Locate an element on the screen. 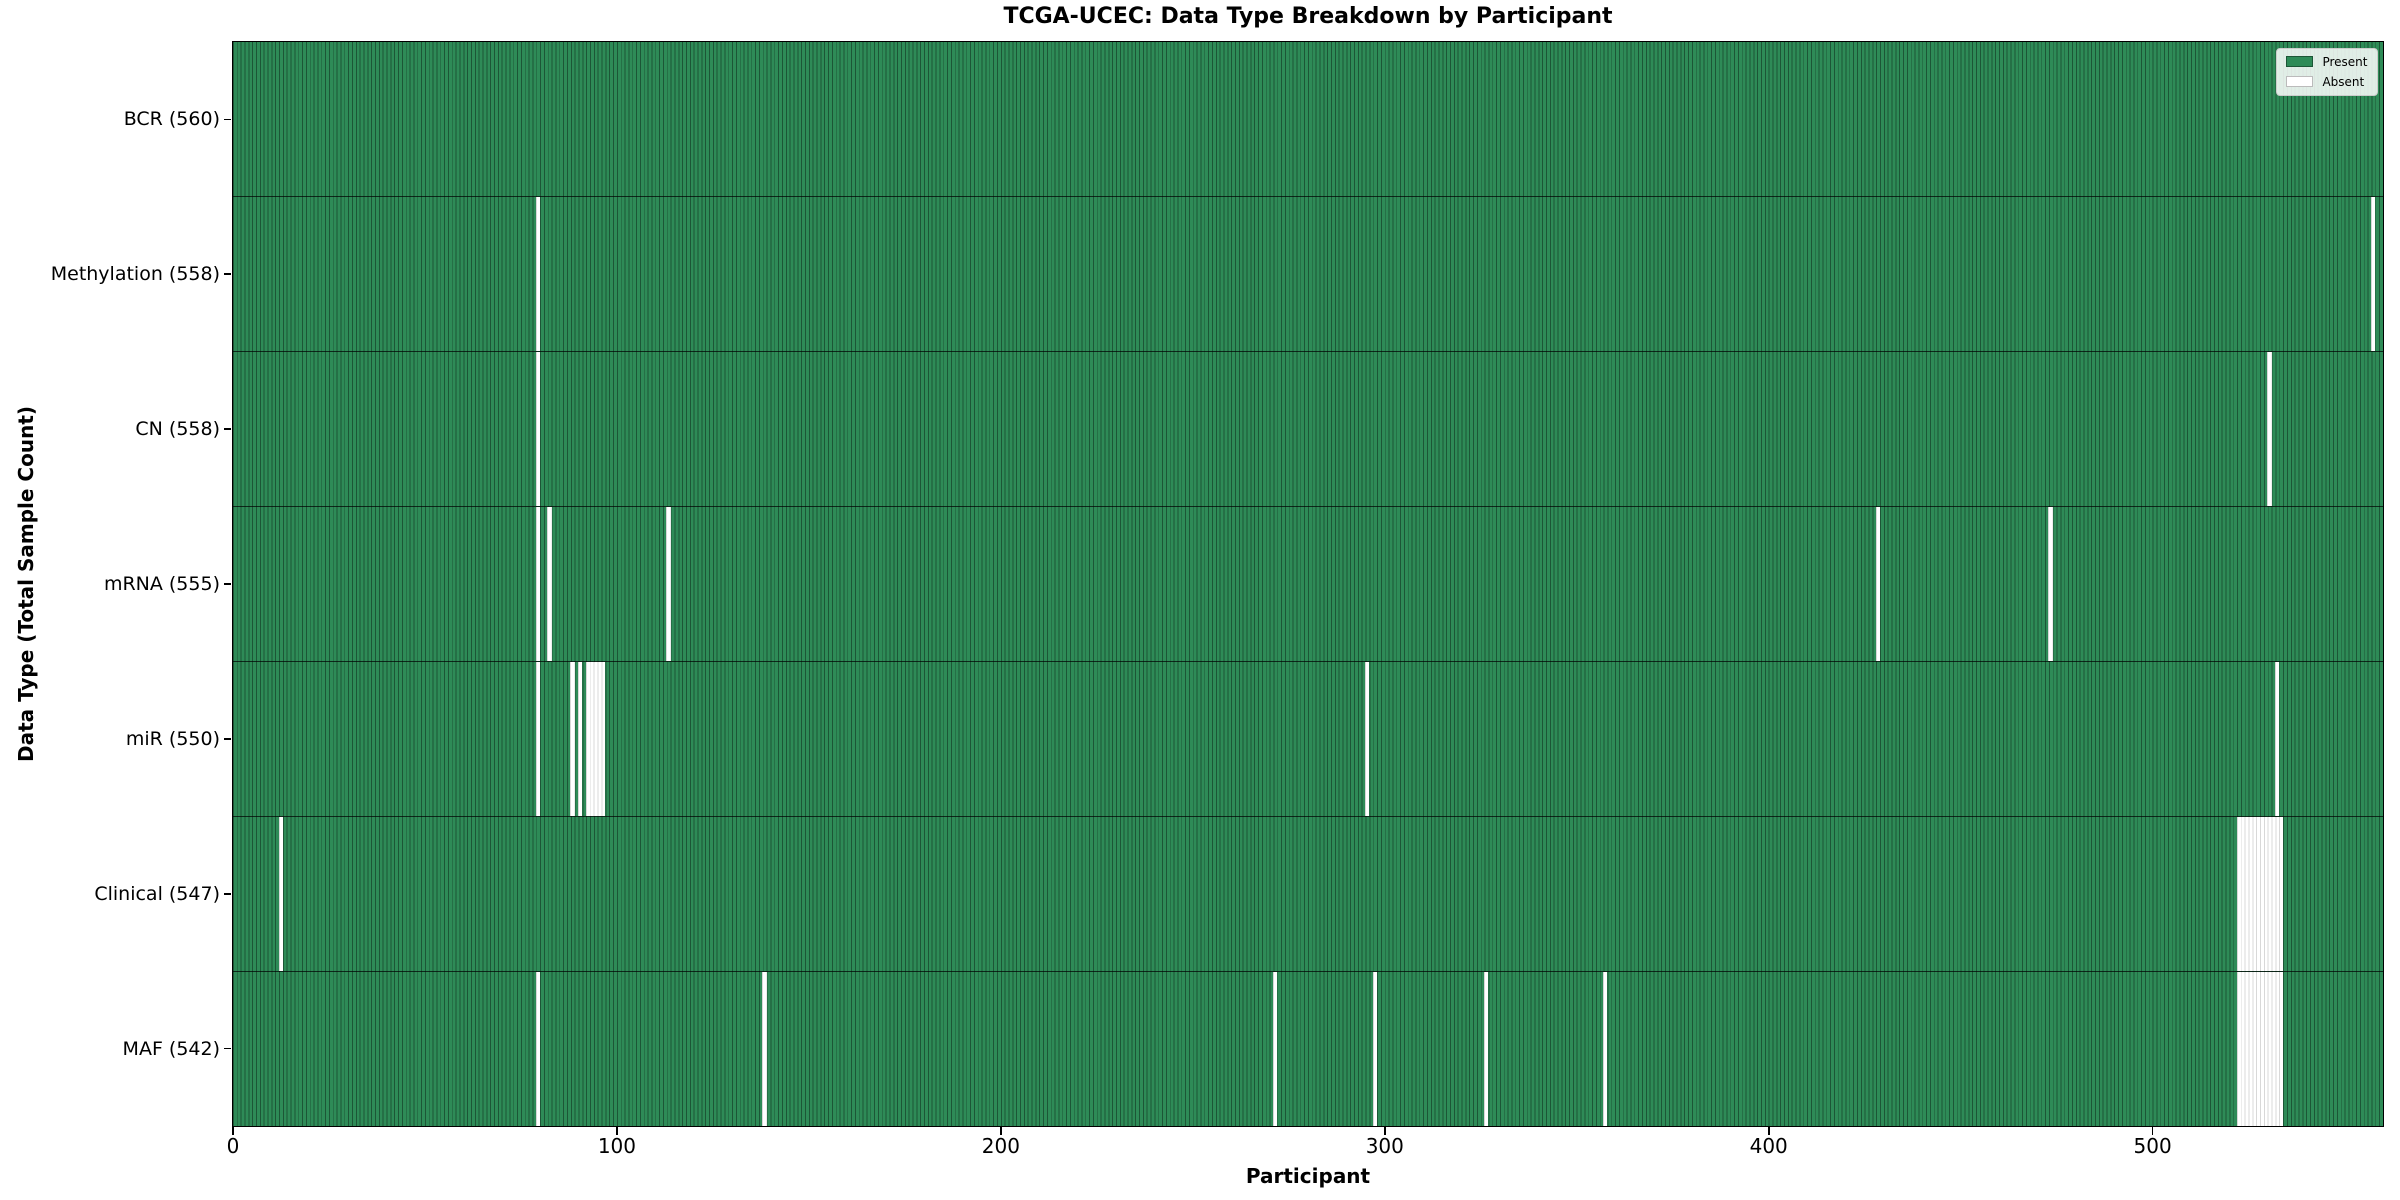 The width and height of the screenshot is (2400, 1200). y-tick-label: Clinical (547) is located at coordinates (157, 893).